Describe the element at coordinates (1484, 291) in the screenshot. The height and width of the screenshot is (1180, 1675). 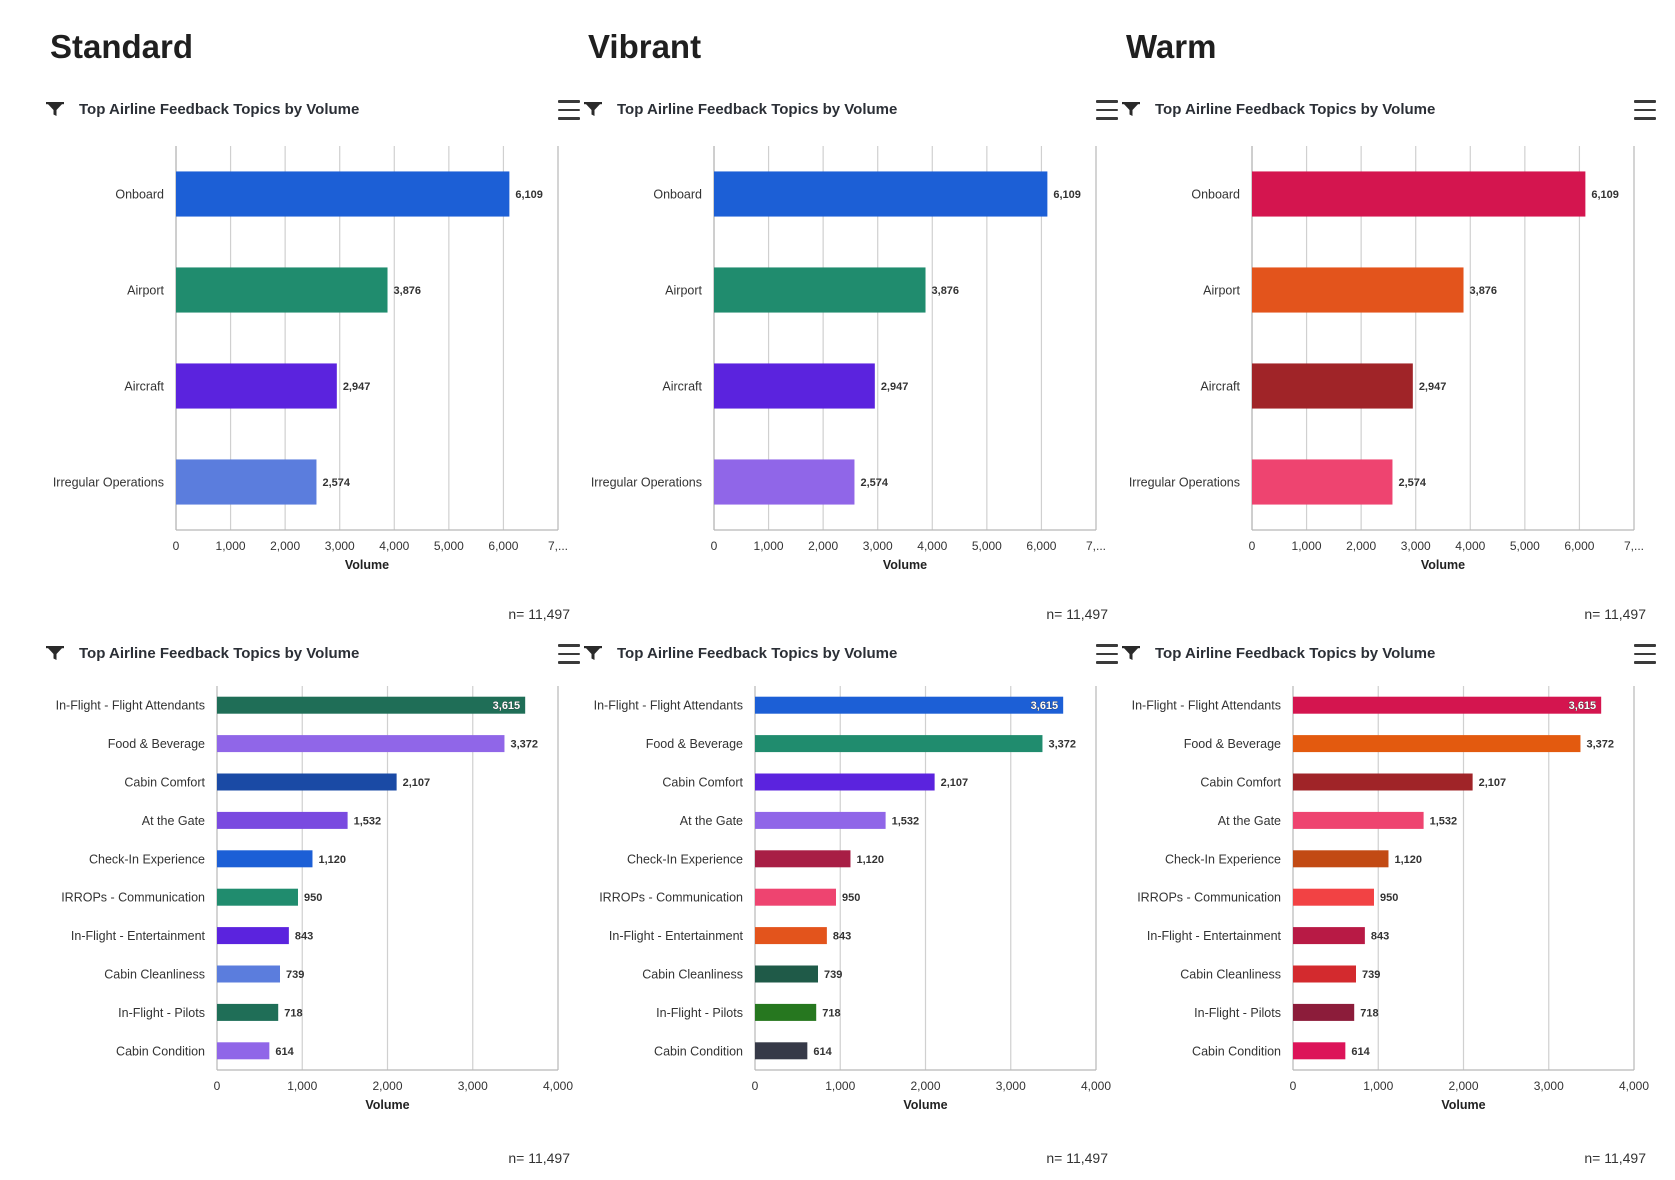
I see `data-label: 3,876` at that location.